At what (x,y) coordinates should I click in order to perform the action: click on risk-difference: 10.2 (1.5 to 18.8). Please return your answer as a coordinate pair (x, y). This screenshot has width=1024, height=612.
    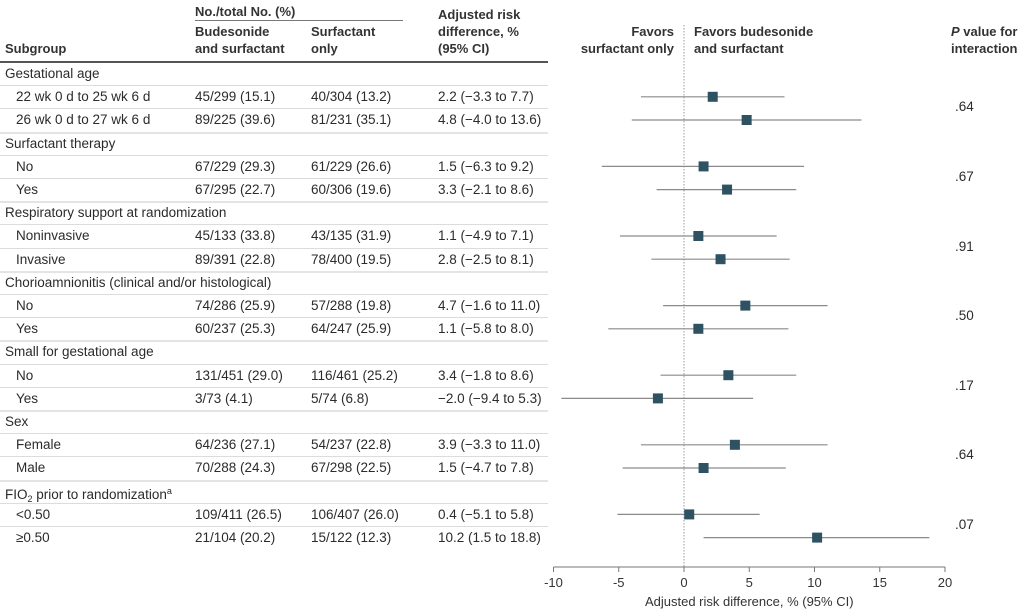
    Looking at the image, I should click on (489, 537).